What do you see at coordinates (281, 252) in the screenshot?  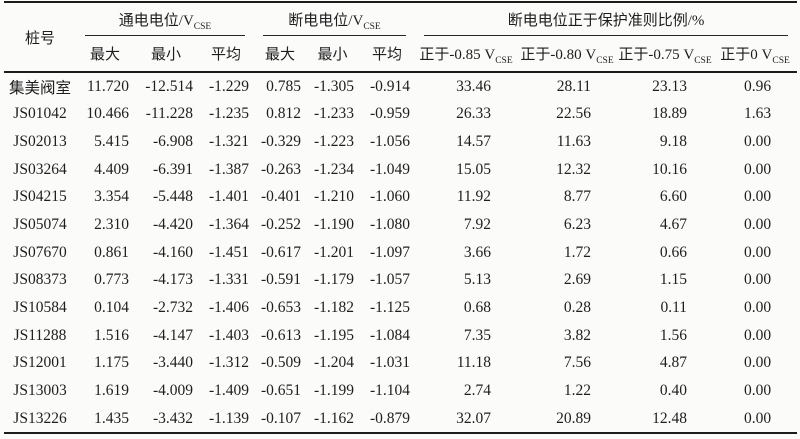 I see `off-max: -0.617` at bounding box center [281, 252].